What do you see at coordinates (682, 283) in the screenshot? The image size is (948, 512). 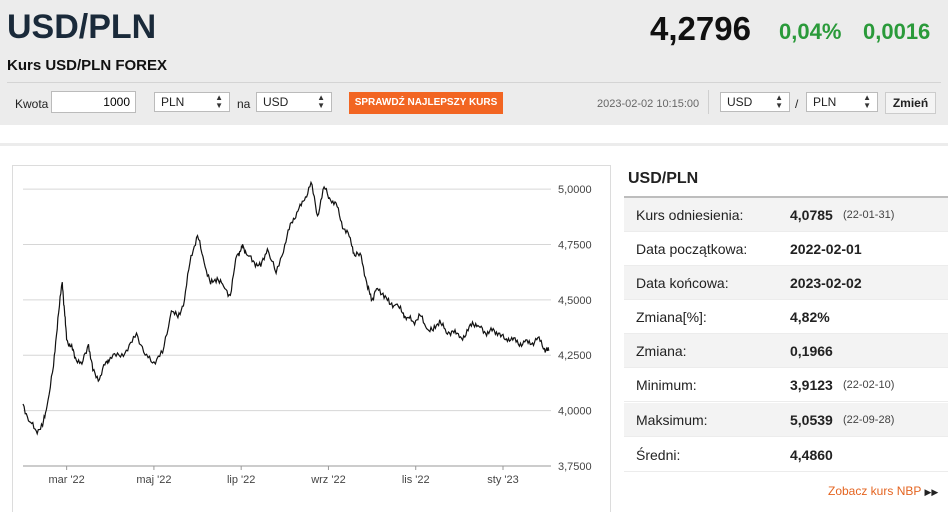 I see `stats-label: Data końcowa:` at bounding box center [682, 283].